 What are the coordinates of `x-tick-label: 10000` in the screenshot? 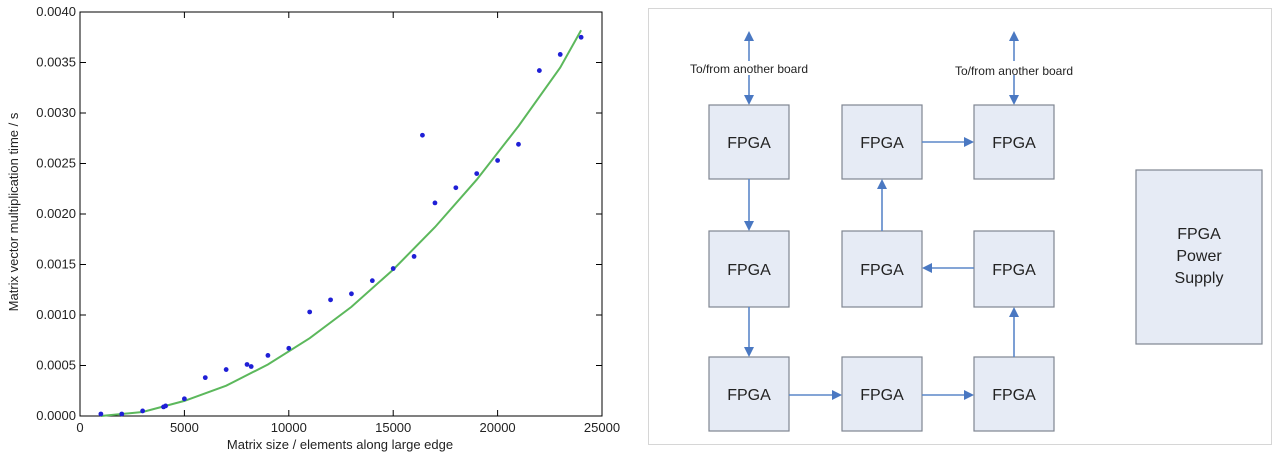 It's located at (289, 427).